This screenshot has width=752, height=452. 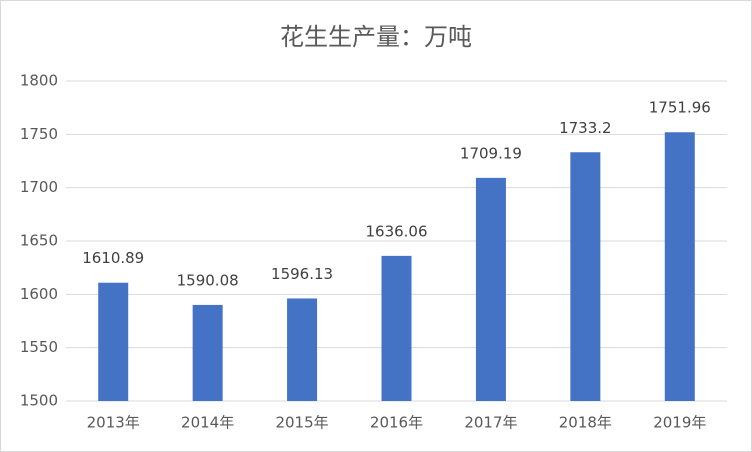 What do you see at coordinates (679, 423) in the screenshot?
I see `x-tick-label: 2019年` at bounding box center [679, 423].